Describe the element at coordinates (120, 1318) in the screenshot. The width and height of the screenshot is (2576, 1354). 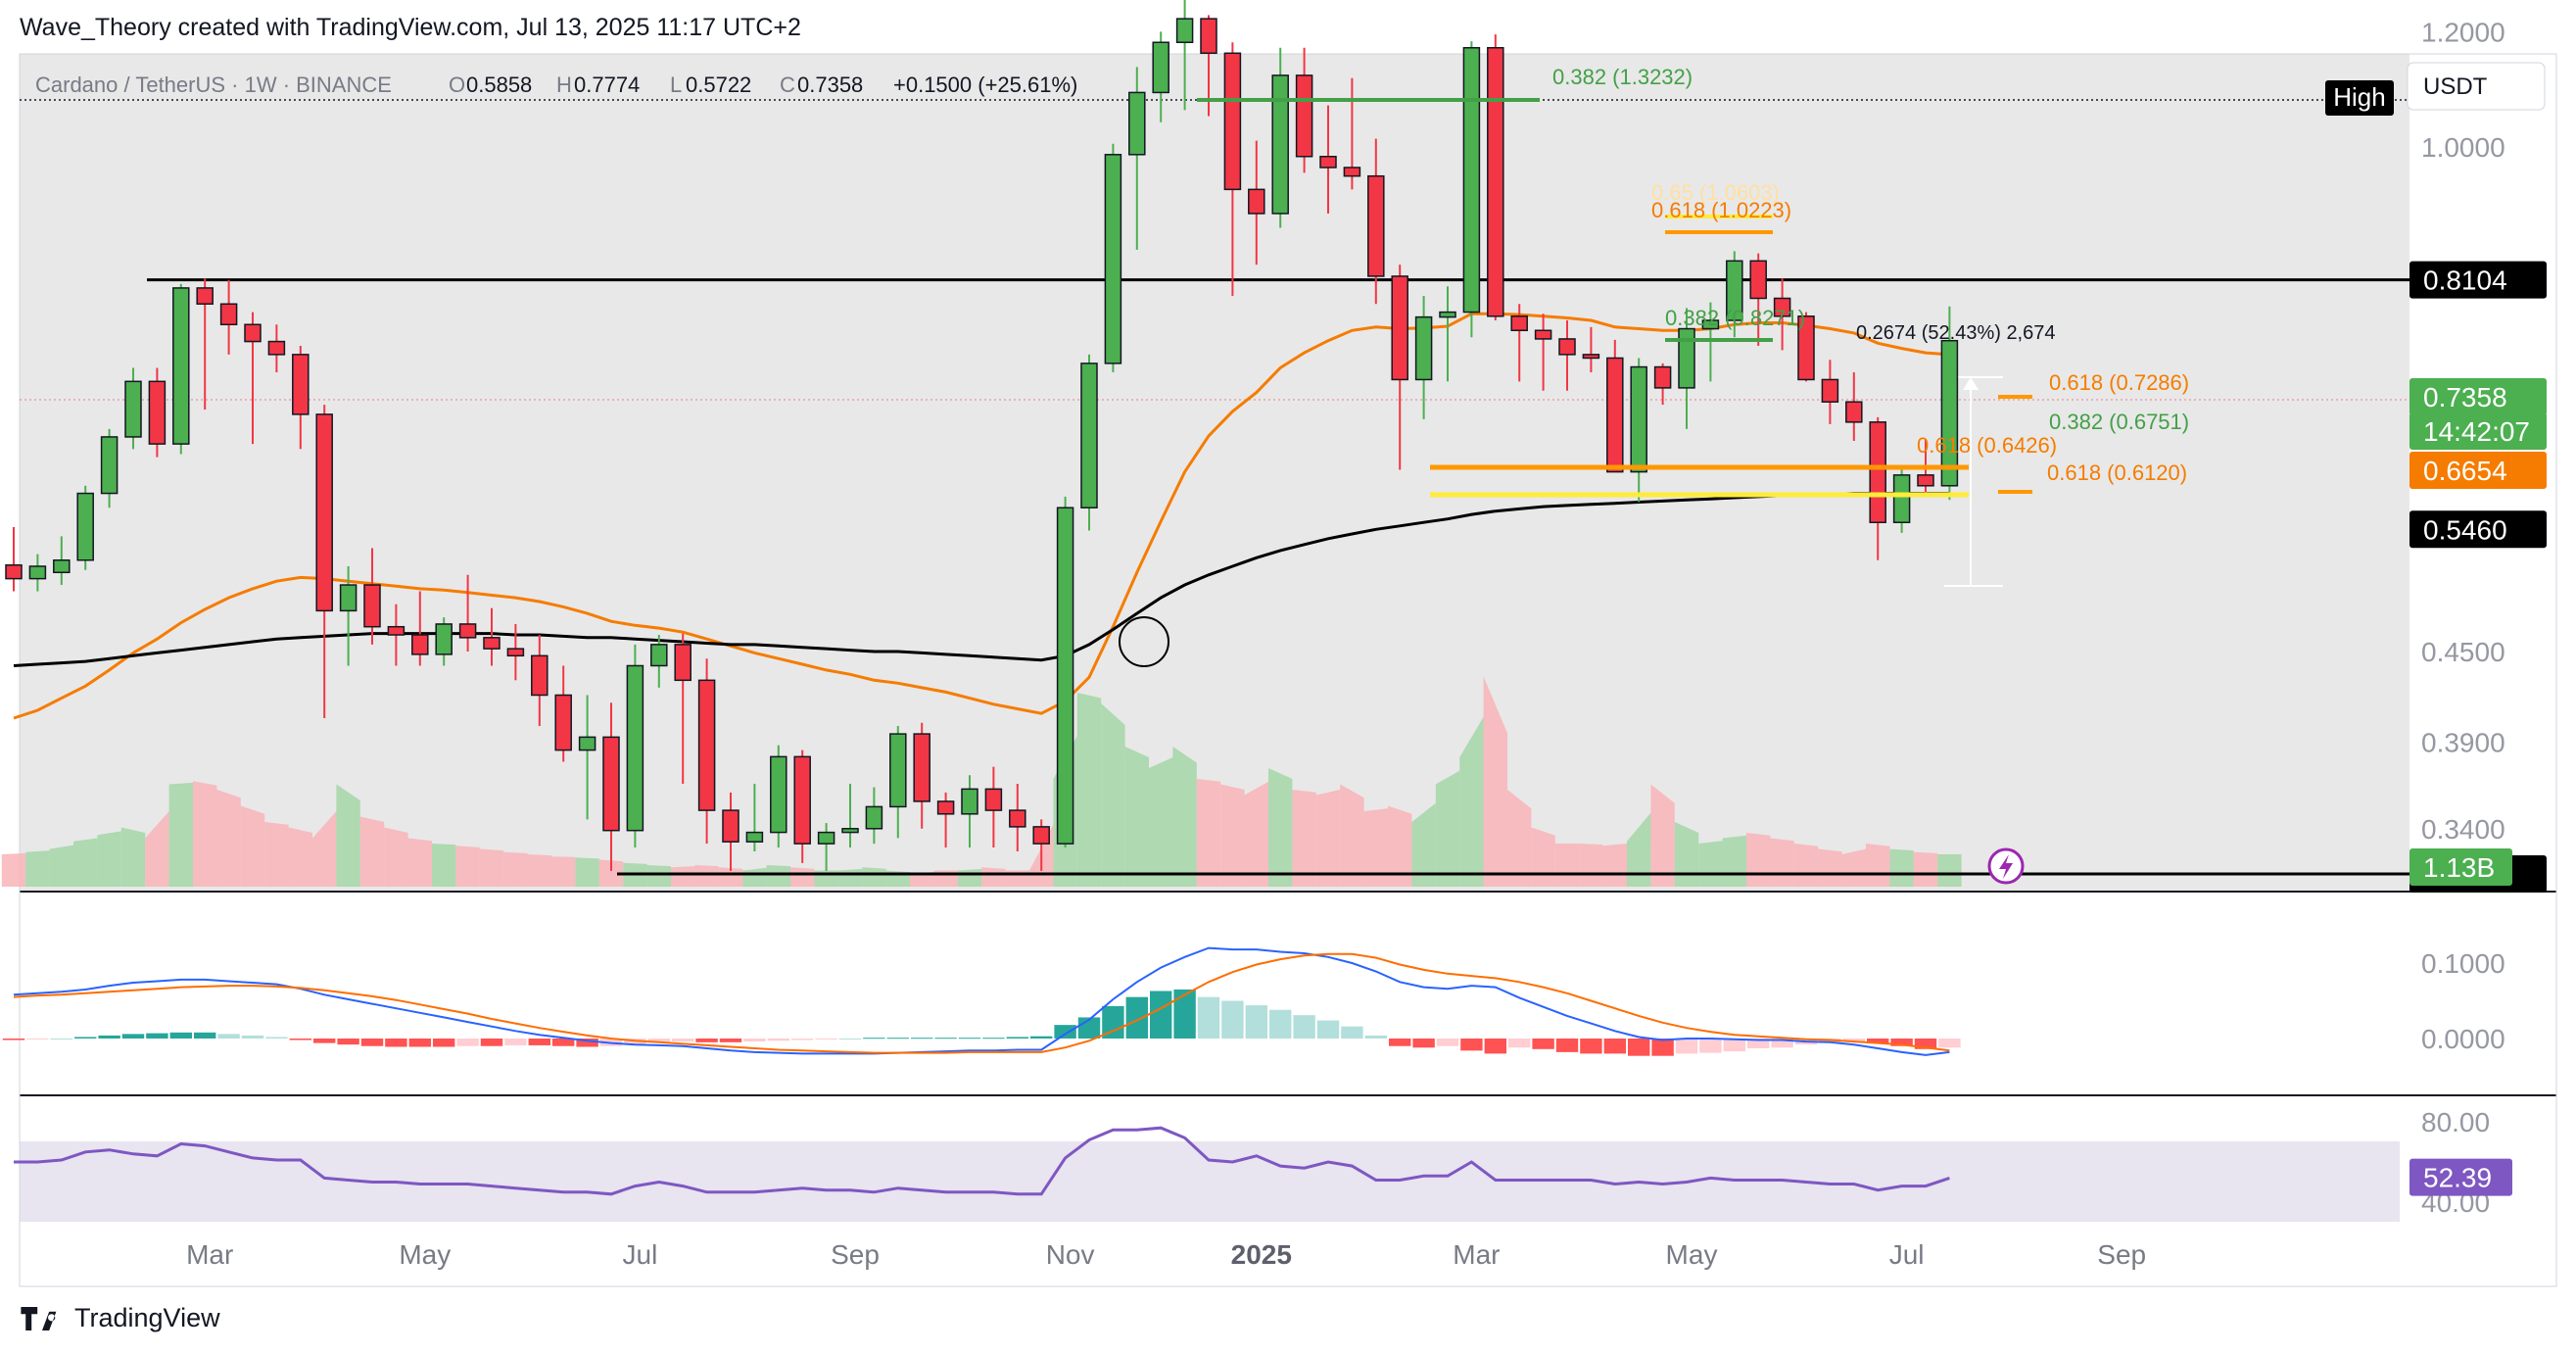
I see `tradingview-logo: TradingView` at that location.